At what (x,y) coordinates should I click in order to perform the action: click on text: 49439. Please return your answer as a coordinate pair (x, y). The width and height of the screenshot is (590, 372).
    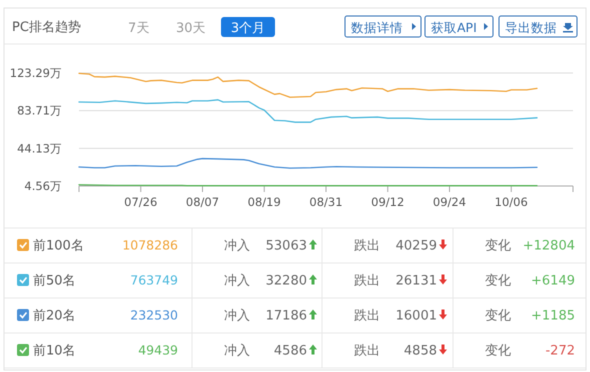
    Looking at the image, I should click on (158, 350).